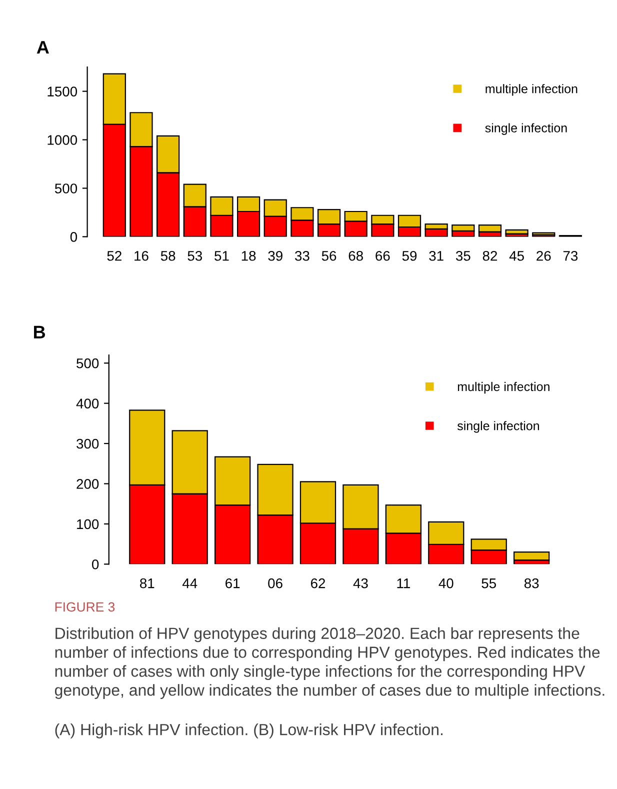  What do you see at coordinates (168, 255) in the screenshot?
I see `x-tick-label: 58` at bounding box center [168, 255].